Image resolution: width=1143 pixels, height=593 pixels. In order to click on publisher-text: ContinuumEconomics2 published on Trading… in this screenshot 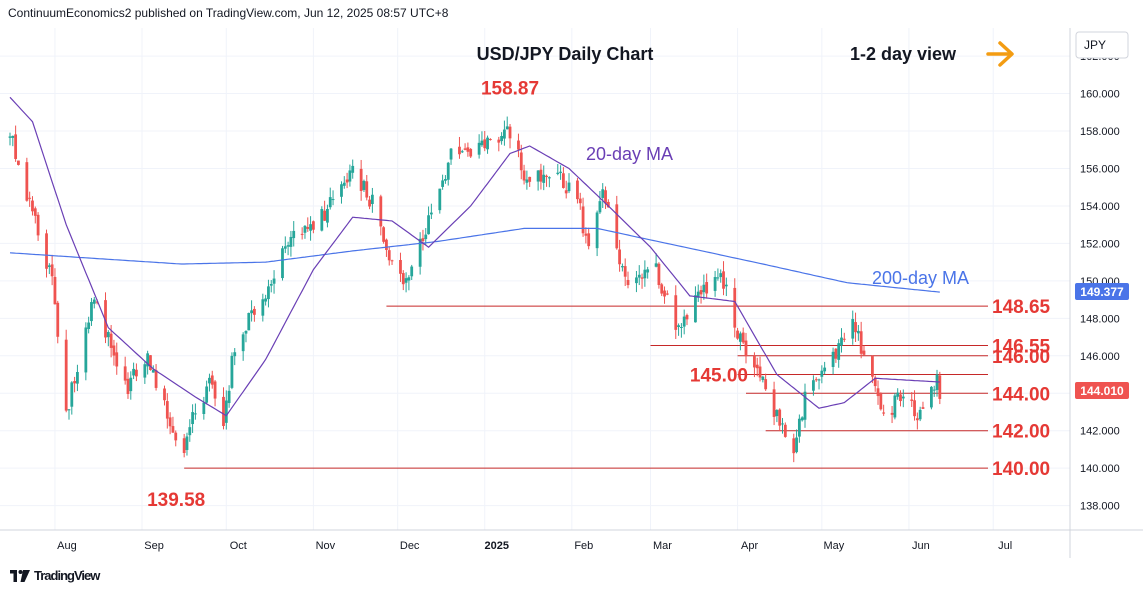, I will do `click(228, 13)`.